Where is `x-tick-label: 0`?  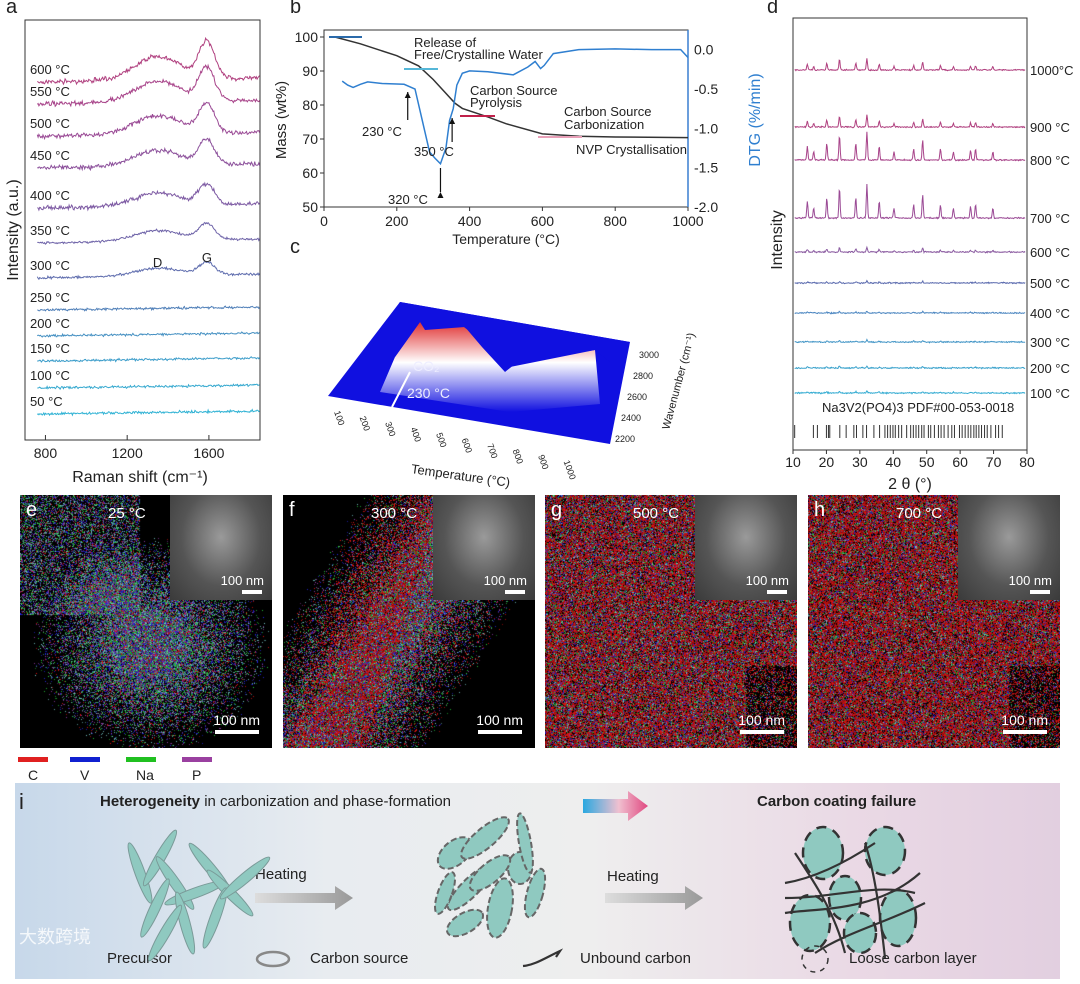
x-tick-label: 0 is located at coordinates (324, 221).